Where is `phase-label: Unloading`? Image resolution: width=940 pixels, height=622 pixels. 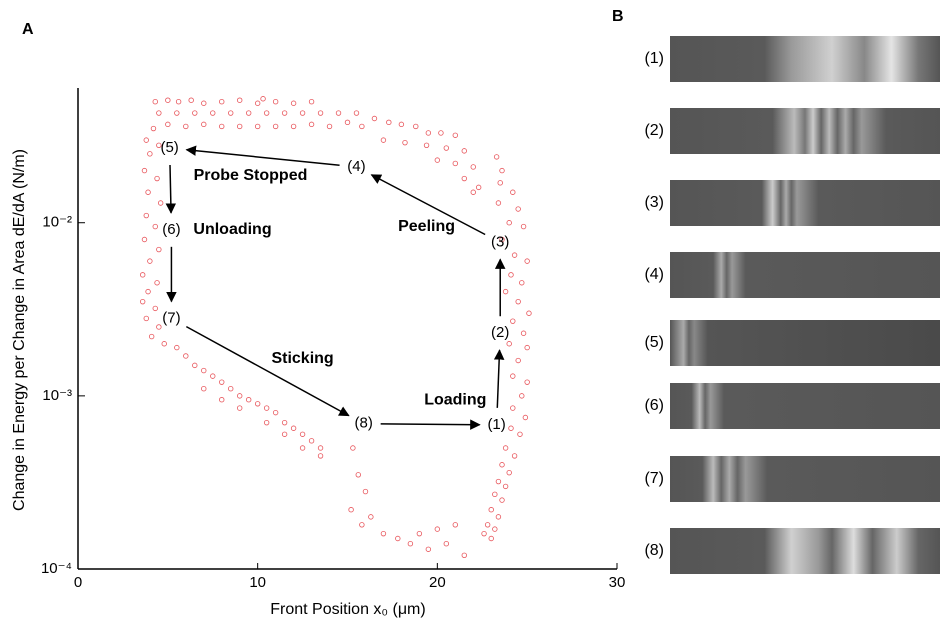
phase-label: Unloading is located at coordinates (232, 229).